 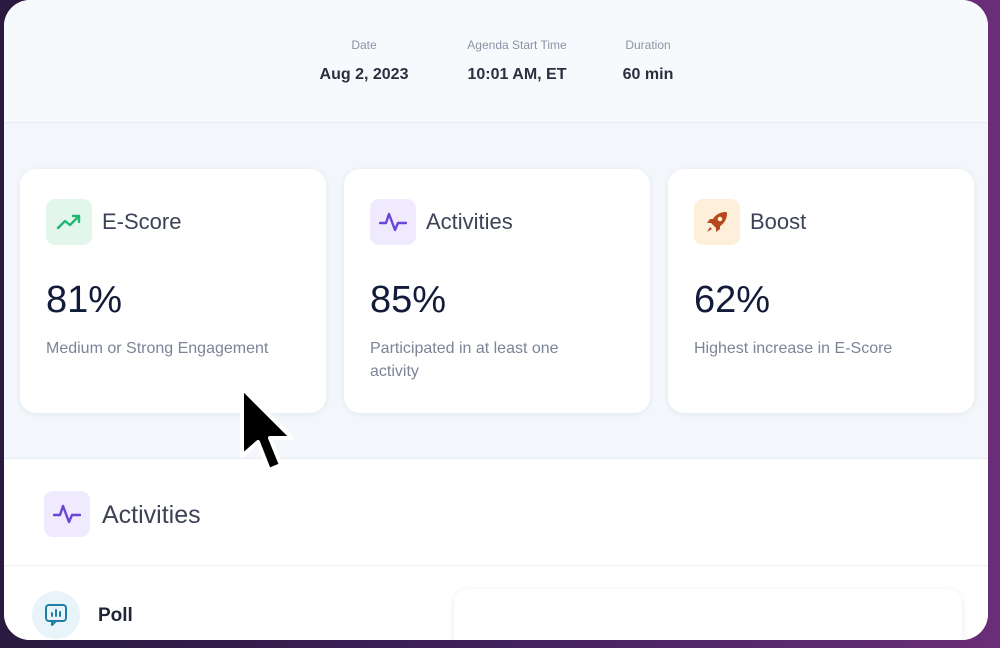 What do you see at coordinates (517, 74) in the screenshot?
I see `meta-start-value: 10:01 AM, ET` at bounding box center [517, 74].